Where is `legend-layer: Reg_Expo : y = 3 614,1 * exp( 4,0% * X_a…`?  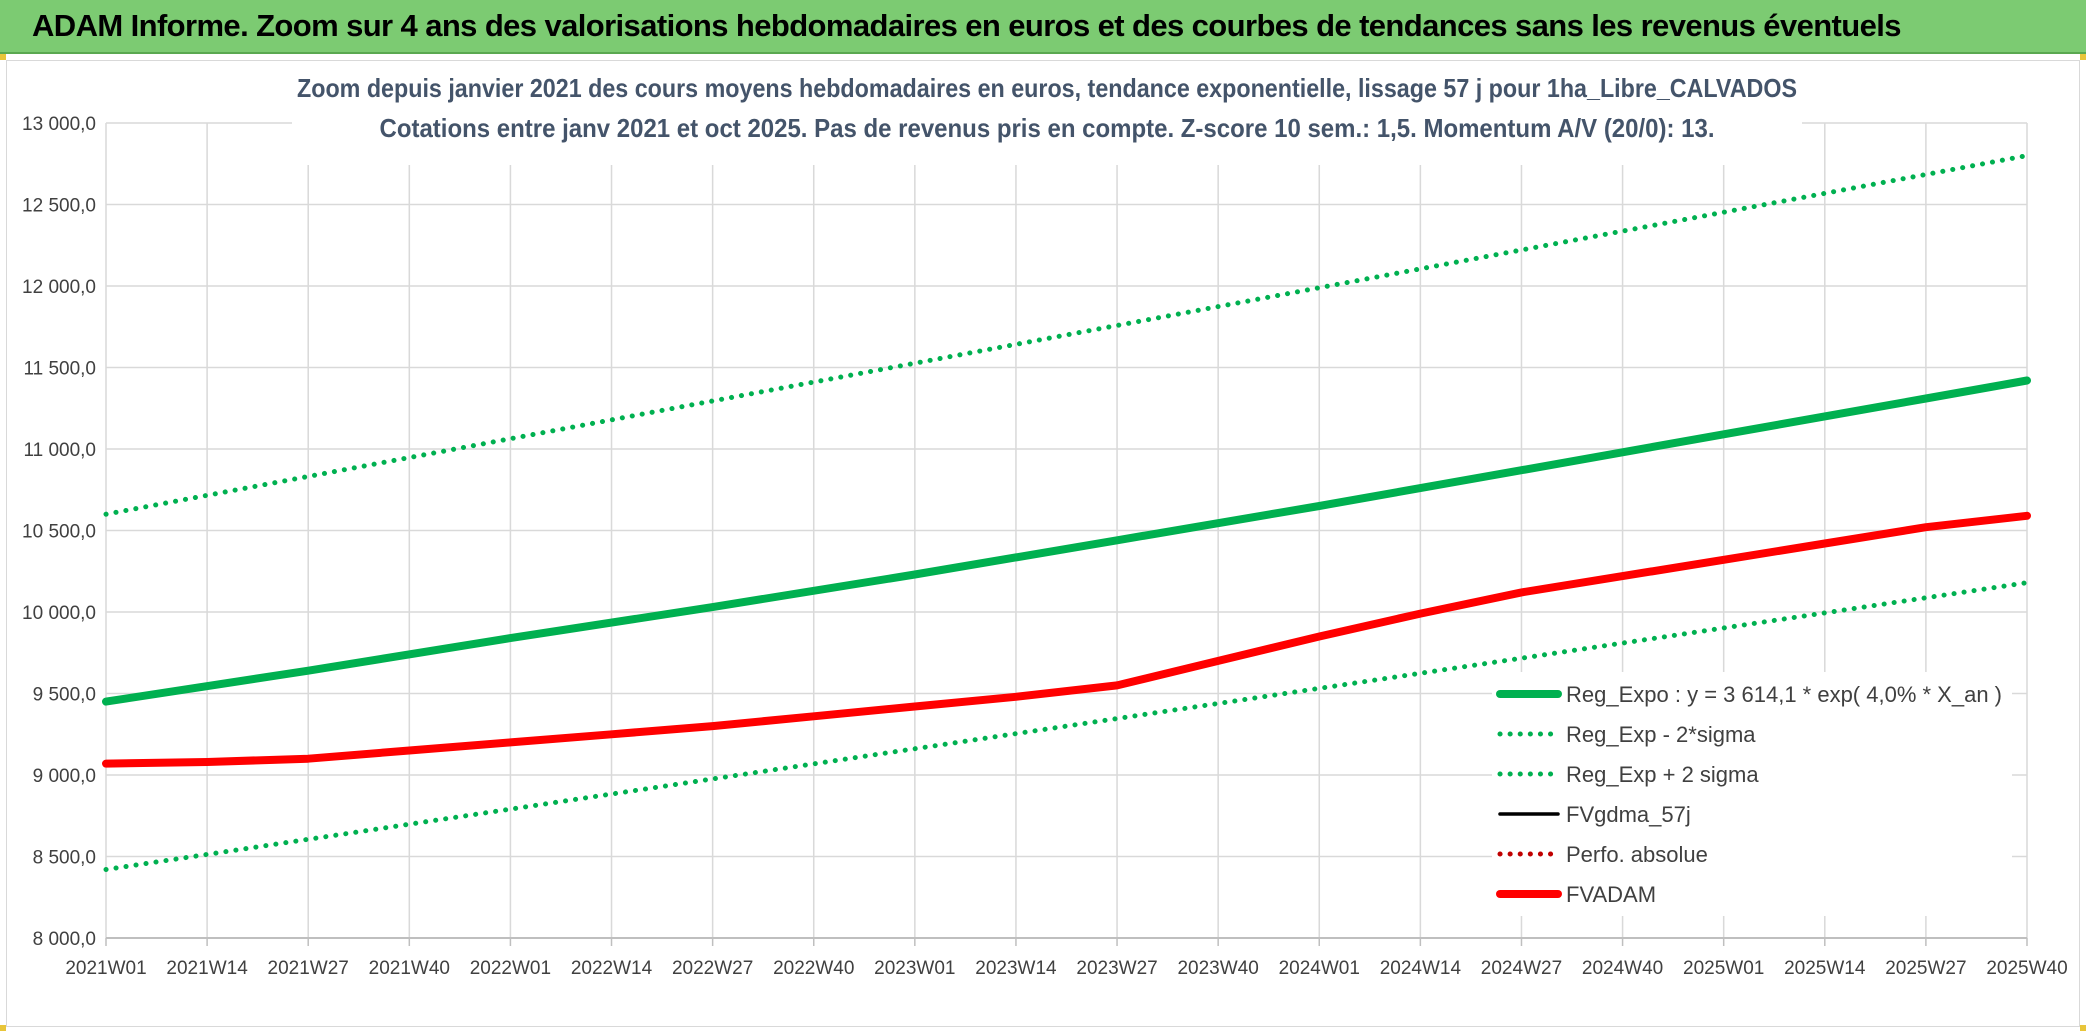
legend-layer: Reg_Expo : y = 3 614,1 * exp( 4,0% * X_a… is located at coordinates (1752, 794).